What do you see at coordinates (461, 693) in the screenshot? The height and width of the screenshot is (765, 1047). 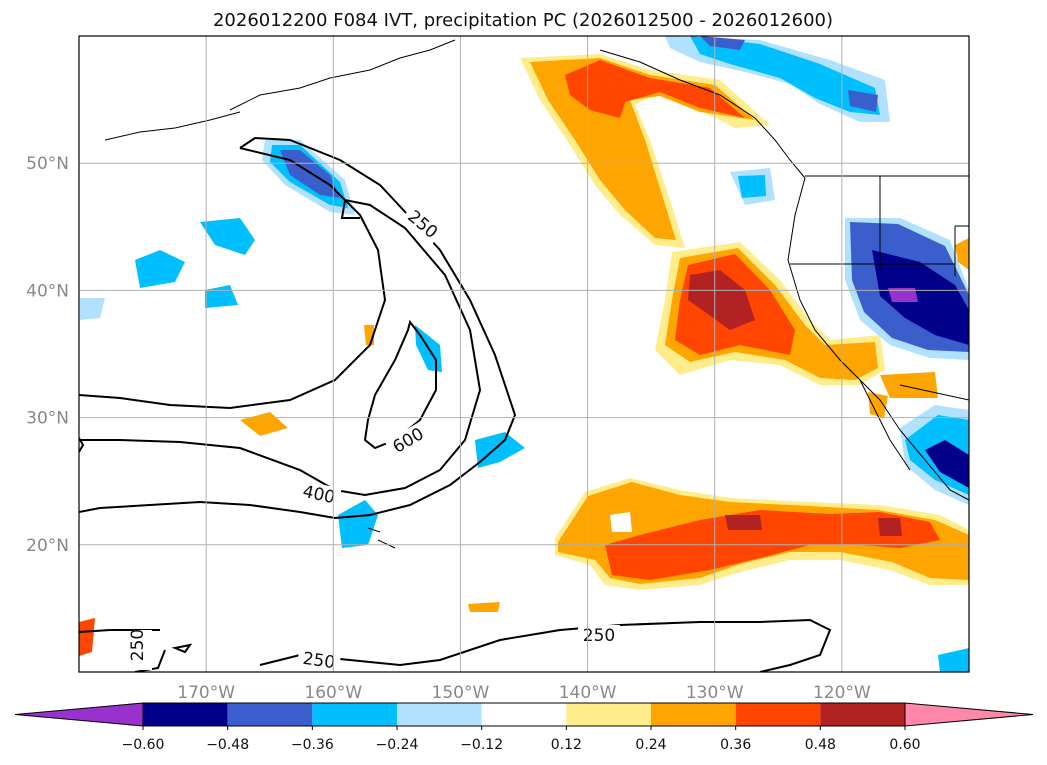 I see `lon-tick-label: 150°W` at bounding box center [461, 693].